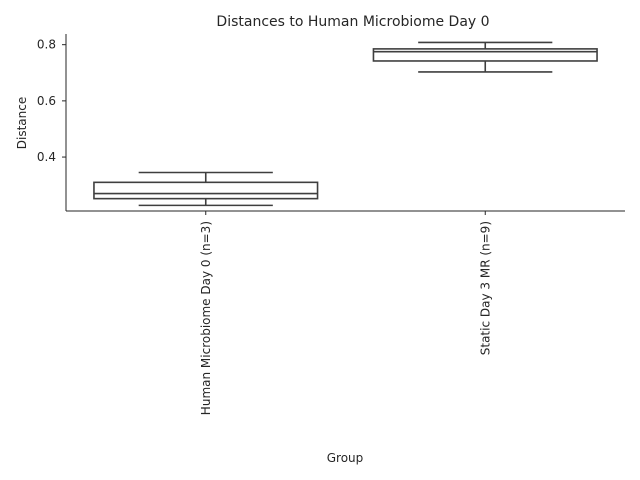  I want to click on y-tick-label: 0.6, so click(46, 101).